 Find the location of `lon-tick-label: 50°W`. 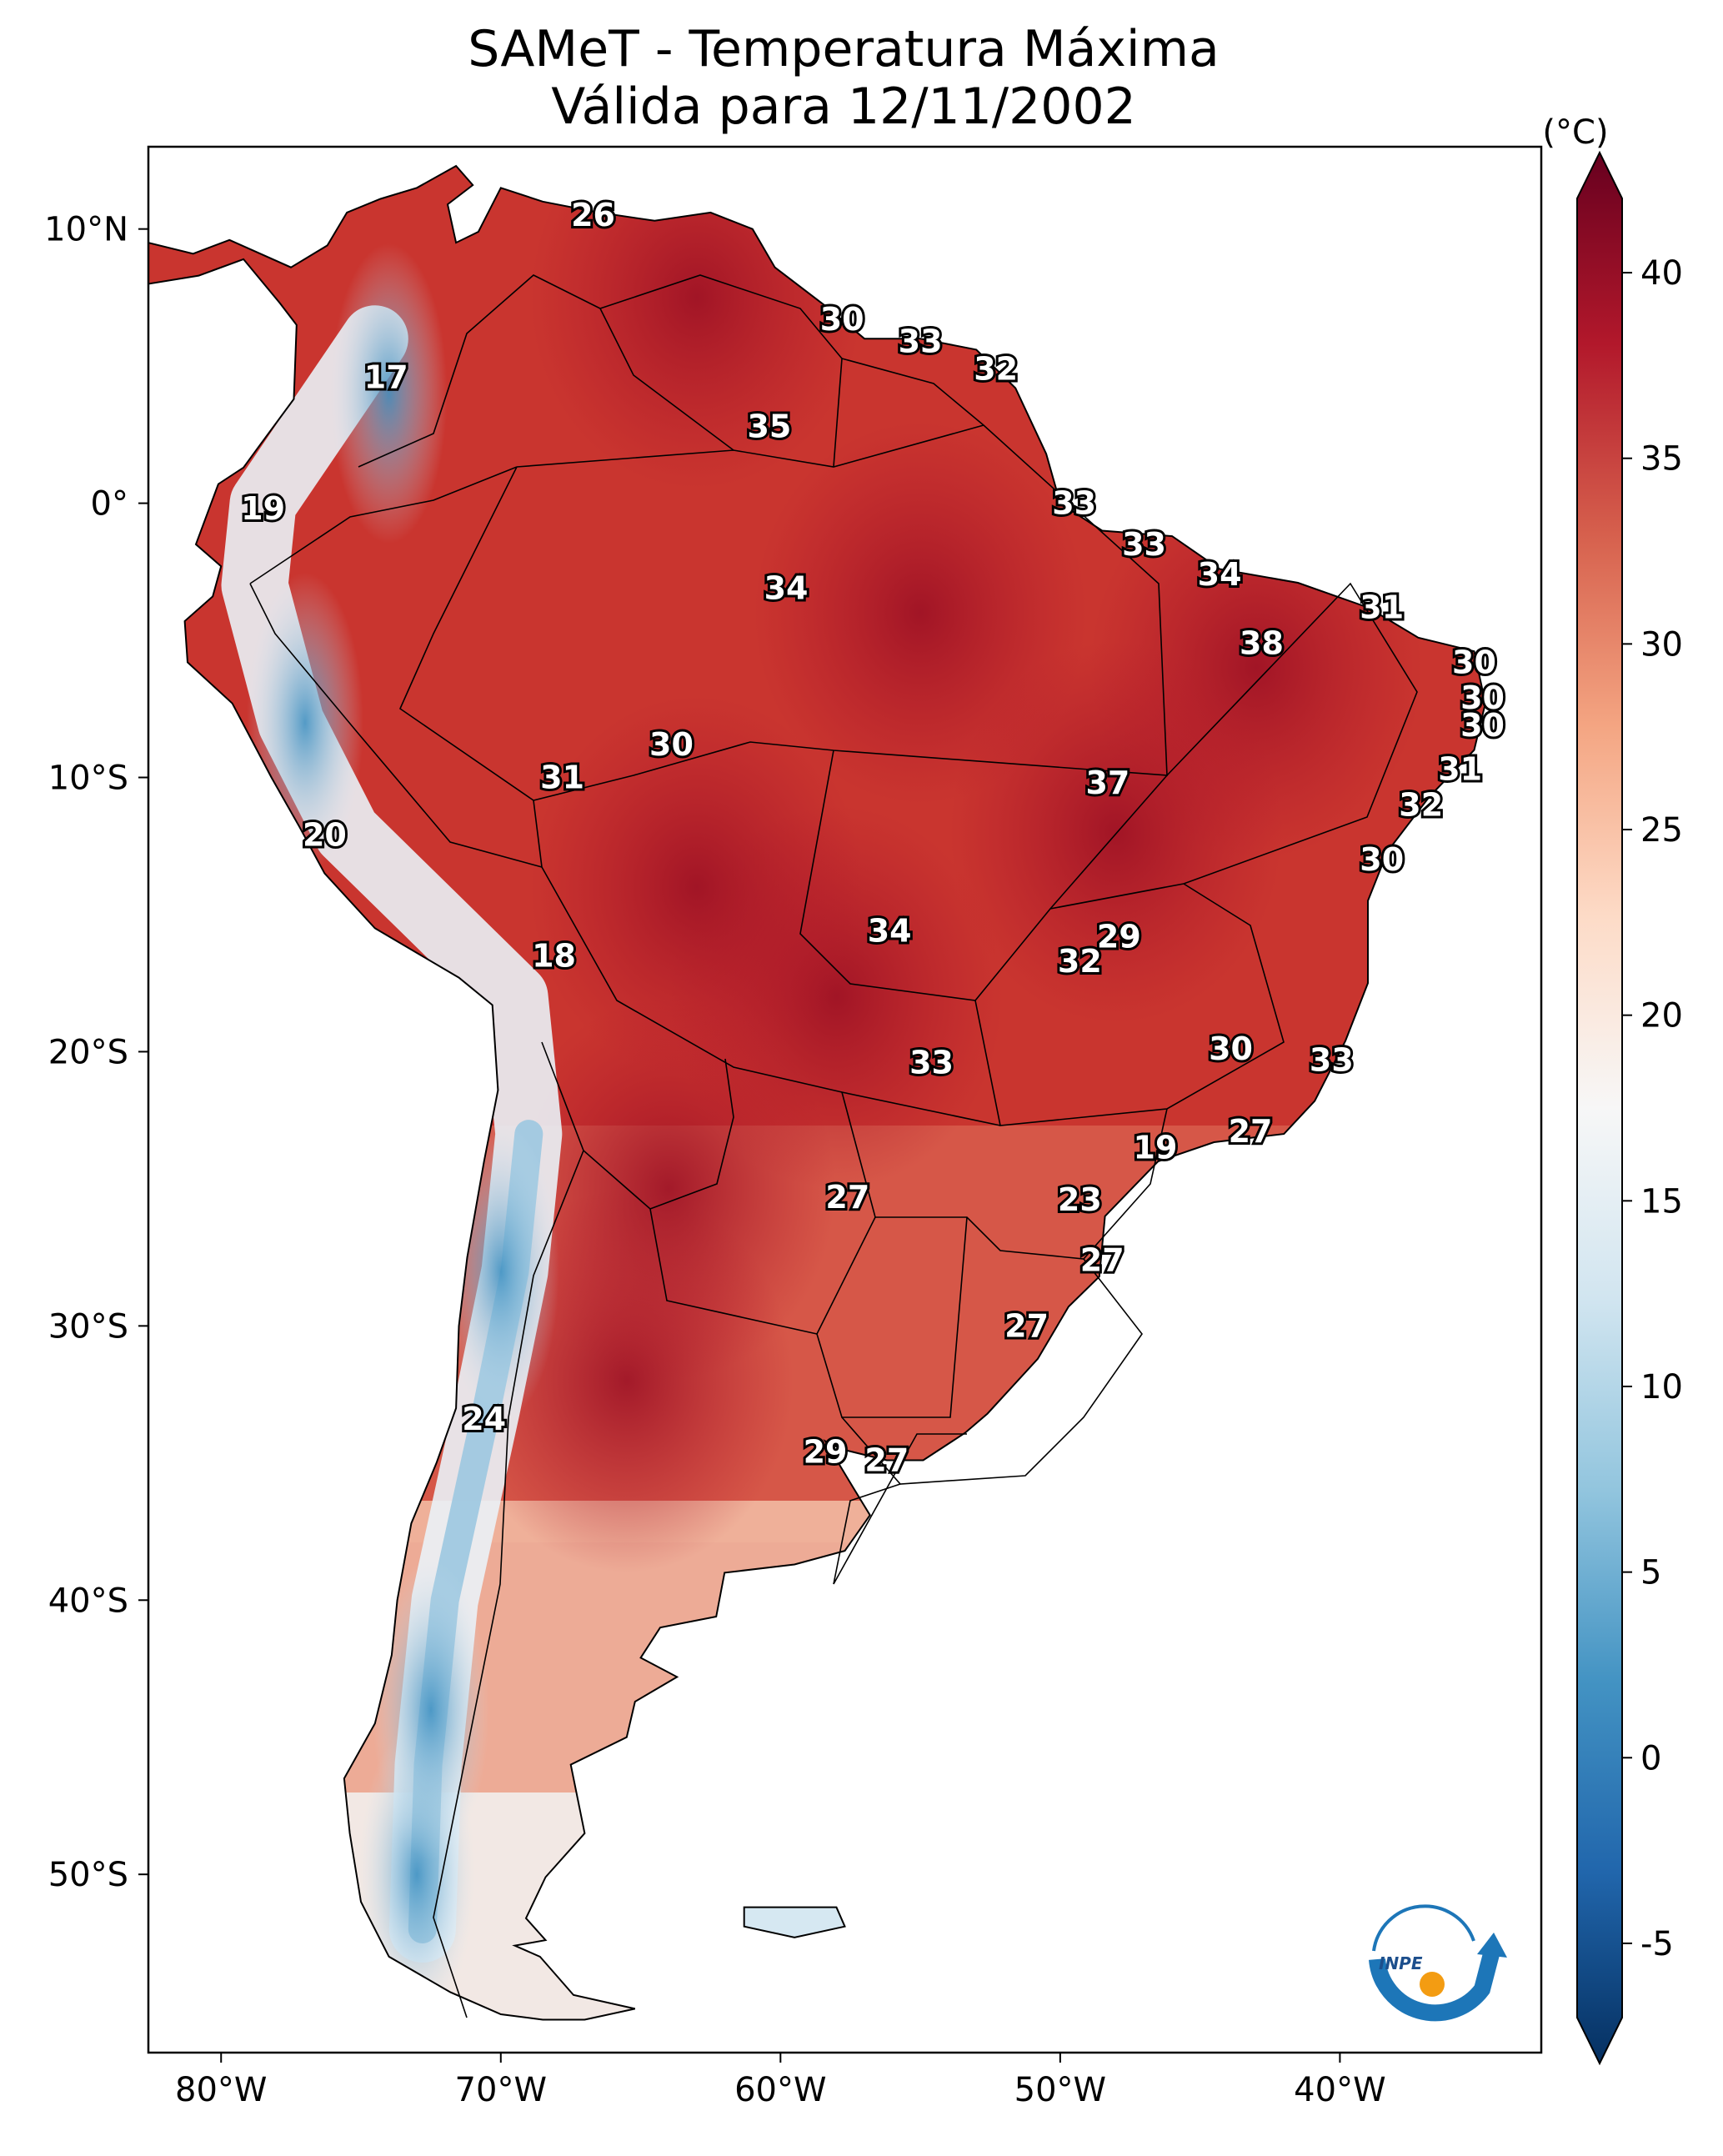

lon-tick-label: 50°W is located at coordinates (1060, 2090).